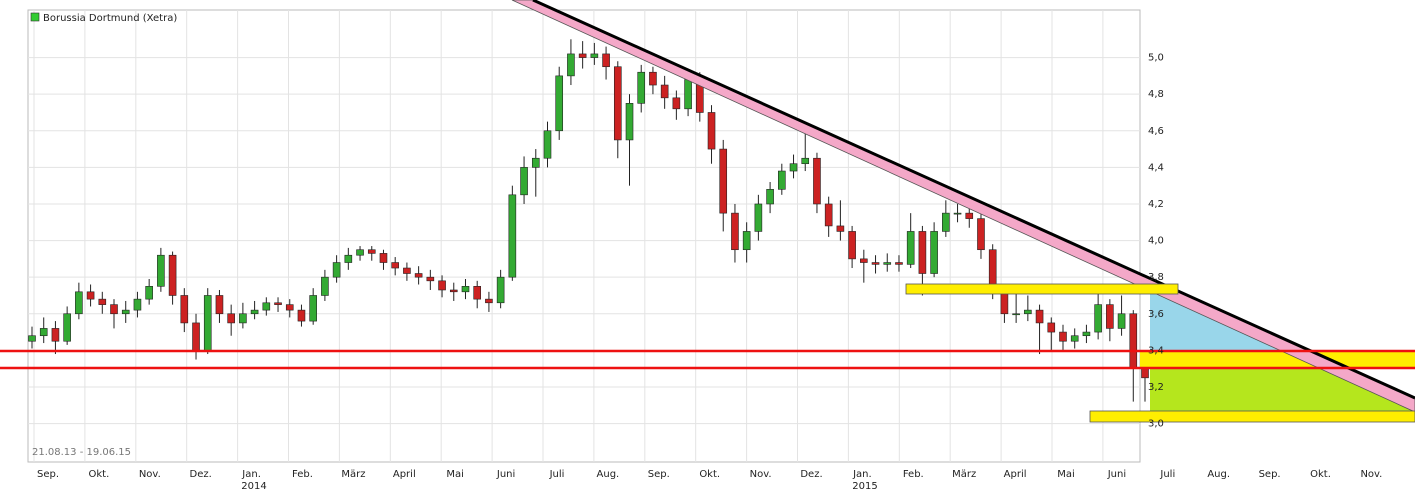  I want to click on x-tick-label: Aug., so click(1218, 474).